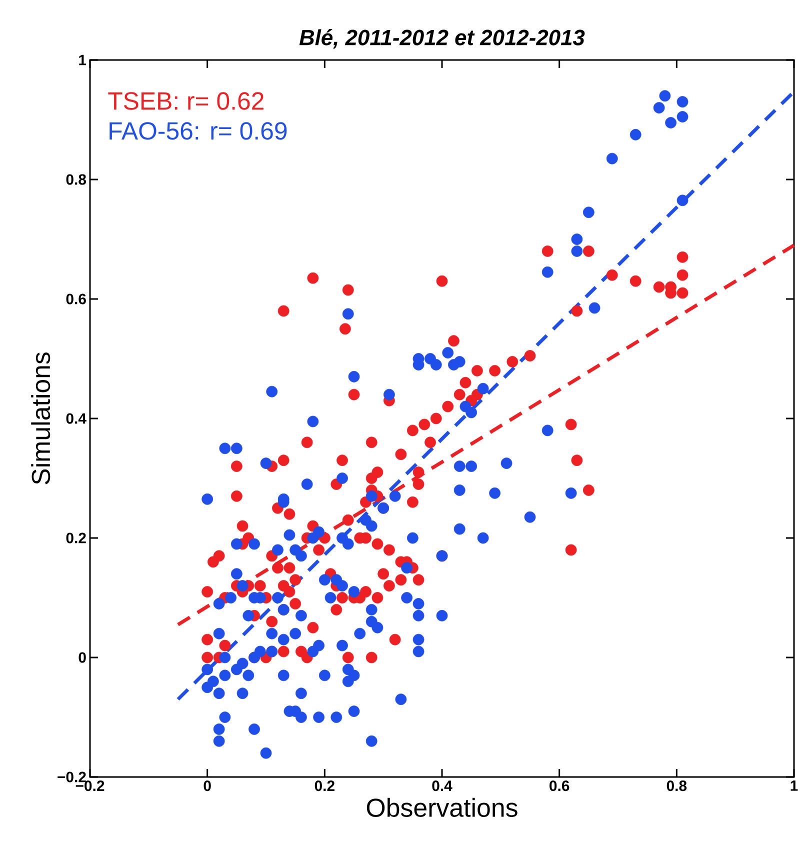 The image size is (808, 844). Describe the element at coordinates (82, 60) in the screenshot. I see `y-tick-label: 1` at that location.